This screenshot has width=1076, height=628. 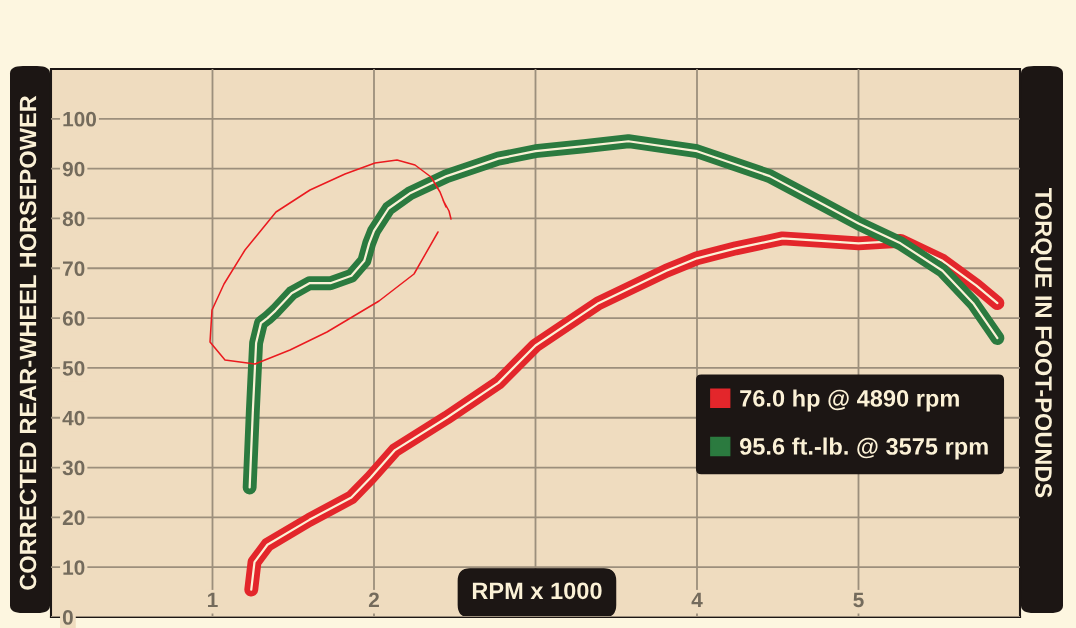 What do you see at coordinates (697, 600) in the screenshot?
I see `x-tick-label: 4` at bounding box center [697, 600].